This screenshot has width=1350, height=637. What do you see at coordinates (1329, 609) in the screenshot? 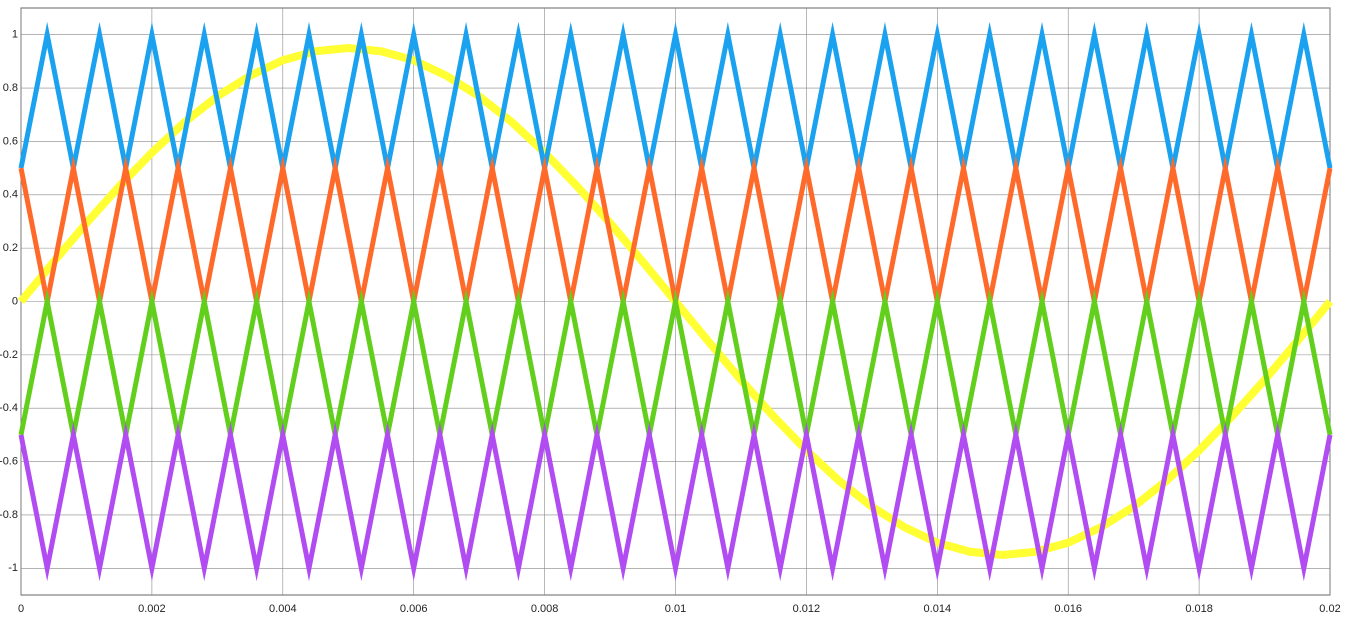
I see `x-tick-label: 0.02` at bounding box center [1329, 609].